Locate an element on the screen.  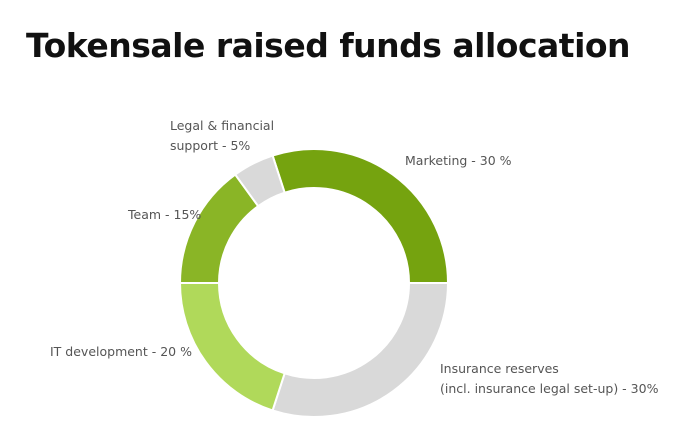
slice-label: IT development - 20 % is located at coordinates (121, 351).